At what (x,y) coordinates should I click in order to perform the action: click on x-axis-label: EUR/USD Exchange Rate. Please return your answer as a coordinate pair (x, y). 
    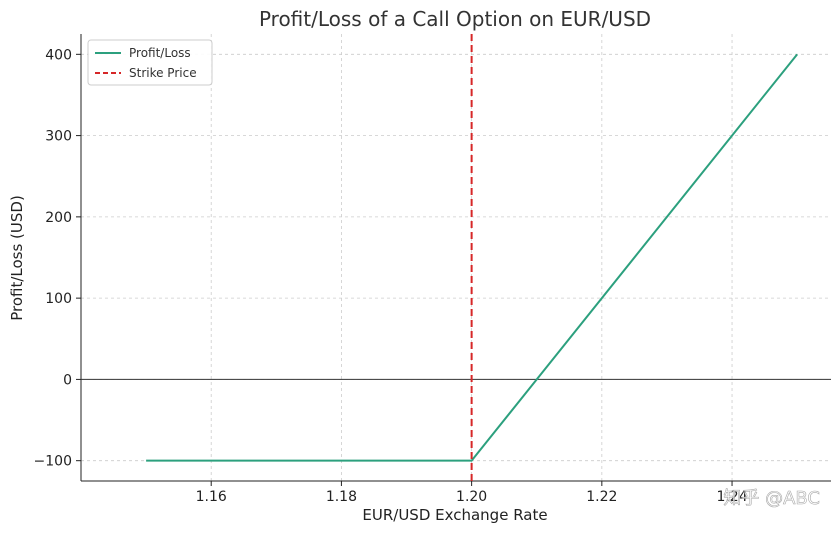
    Looking at the image, I should click on (454, 515).